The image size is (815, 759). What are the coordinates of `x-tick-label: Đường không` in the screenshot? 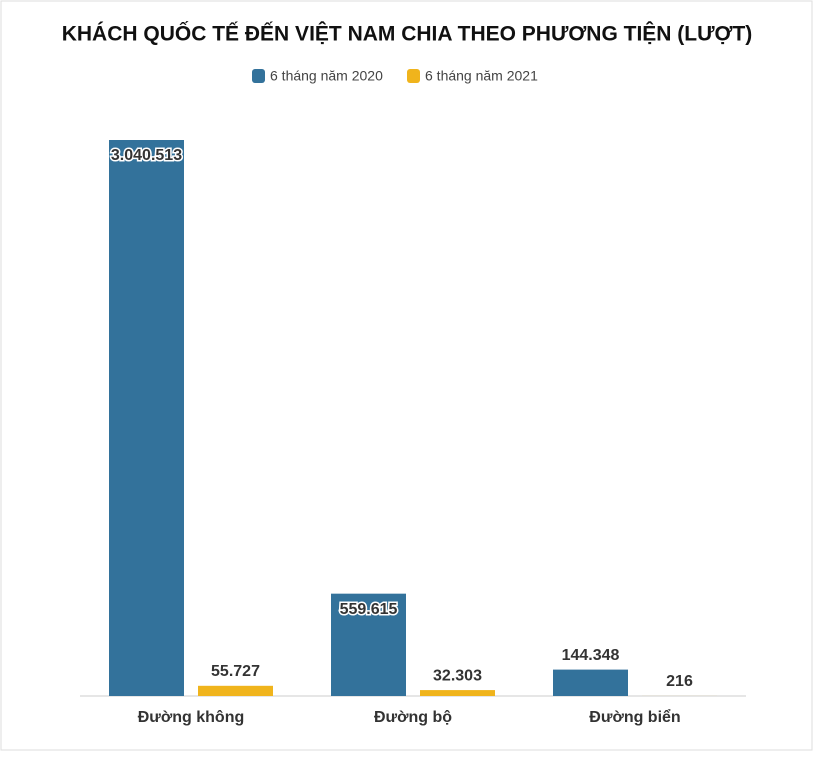 It's located at (191, 717).